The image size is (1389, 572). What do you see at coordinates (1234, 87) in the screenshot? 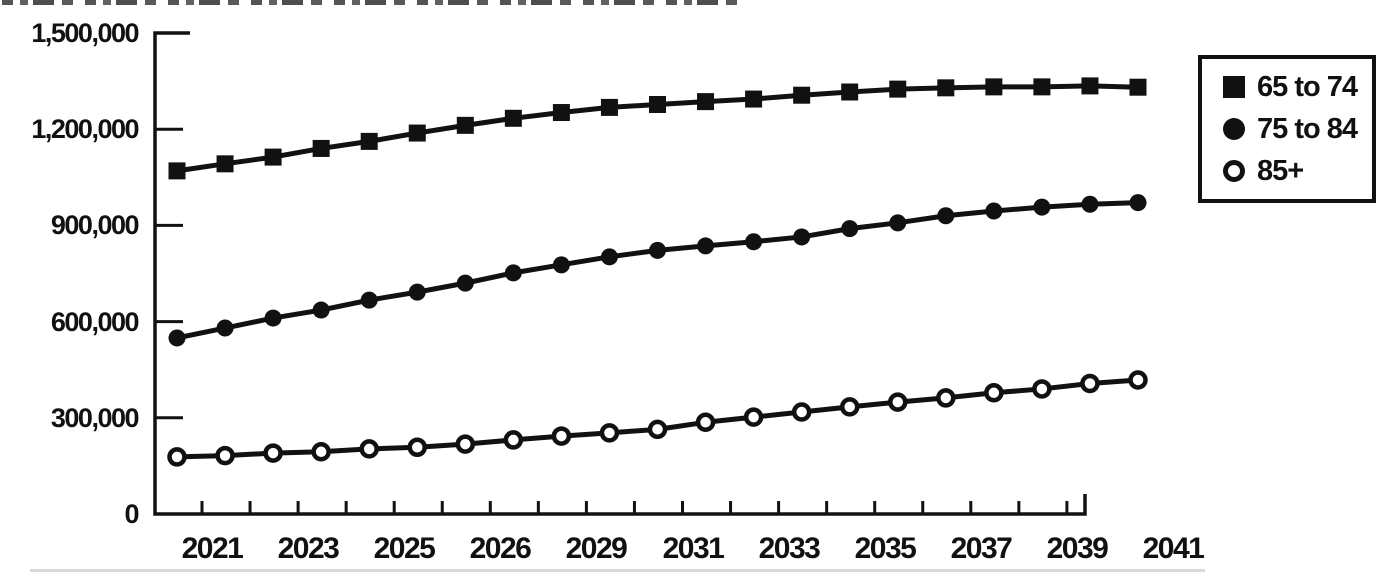
I see `filled-square-marker-icon` at bounding box center [1234, 87].